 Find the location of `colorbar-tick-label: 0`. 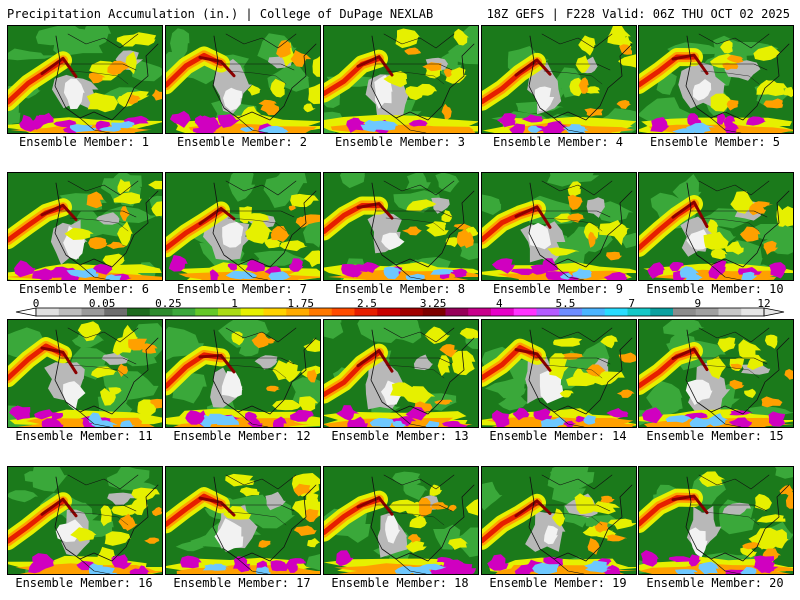

colorbar-tick-label: 0 is located at coordinates (36, 303).